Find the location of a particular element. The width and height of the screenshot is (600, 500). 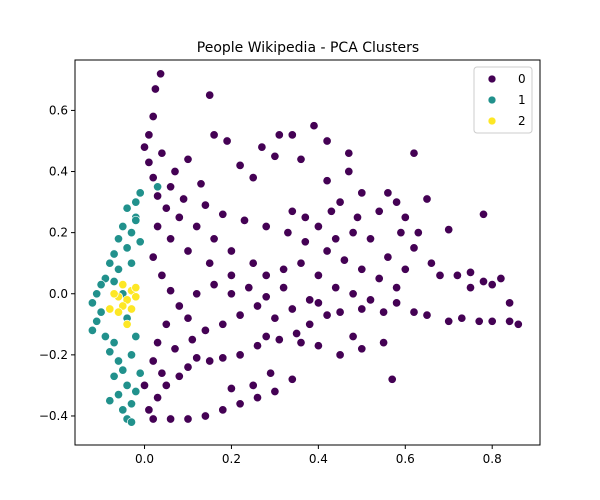

legend-box is located at coordinates (503, 100).